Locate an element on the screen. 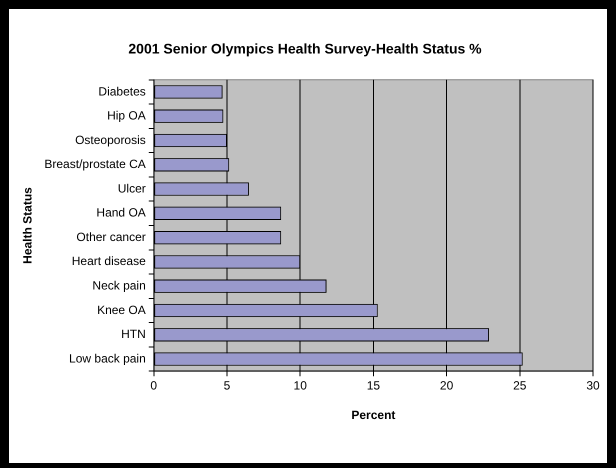  x-tick-label: 15 is located at coordinates (373, 385).